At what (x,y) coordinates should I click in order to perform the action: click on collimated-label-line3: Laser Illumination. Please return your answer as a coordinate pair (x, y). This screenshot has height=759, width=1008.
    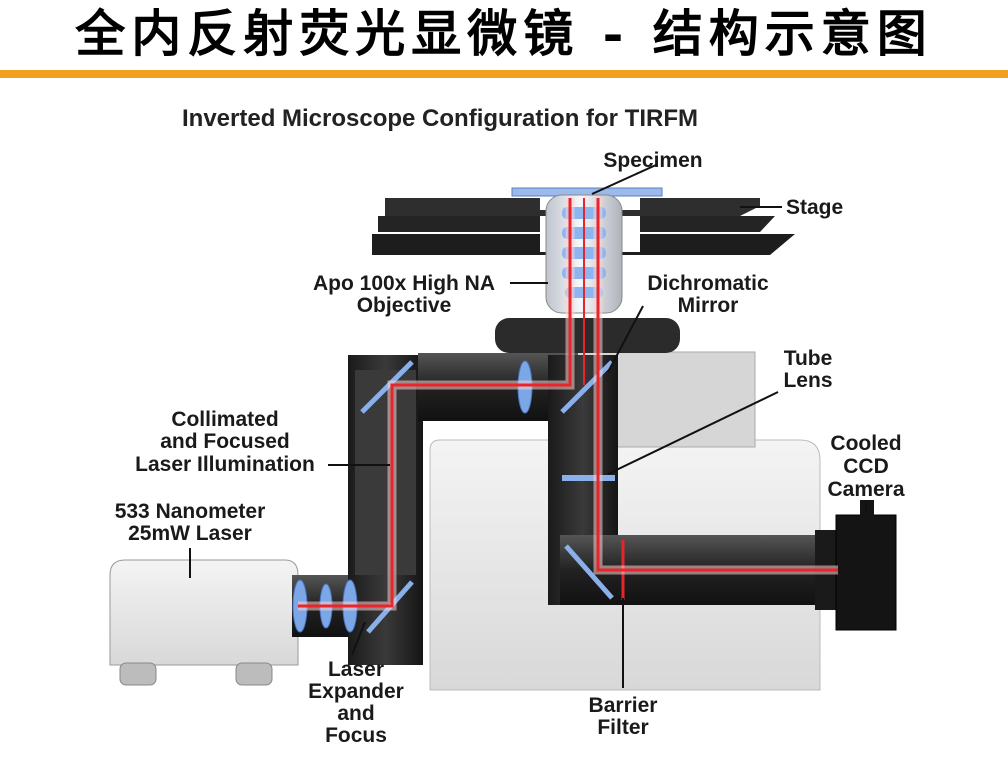
    Looking at the image, I should click on (225, 464).